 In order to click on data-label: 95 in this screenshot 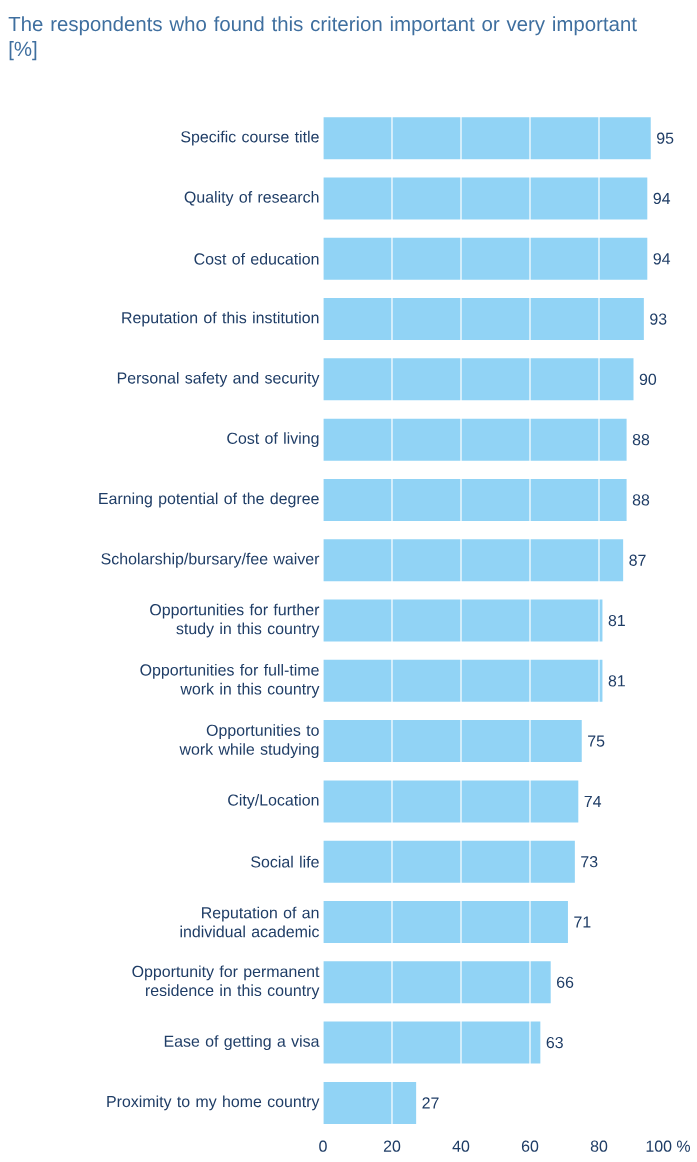, I will do `click(665, 138)`.